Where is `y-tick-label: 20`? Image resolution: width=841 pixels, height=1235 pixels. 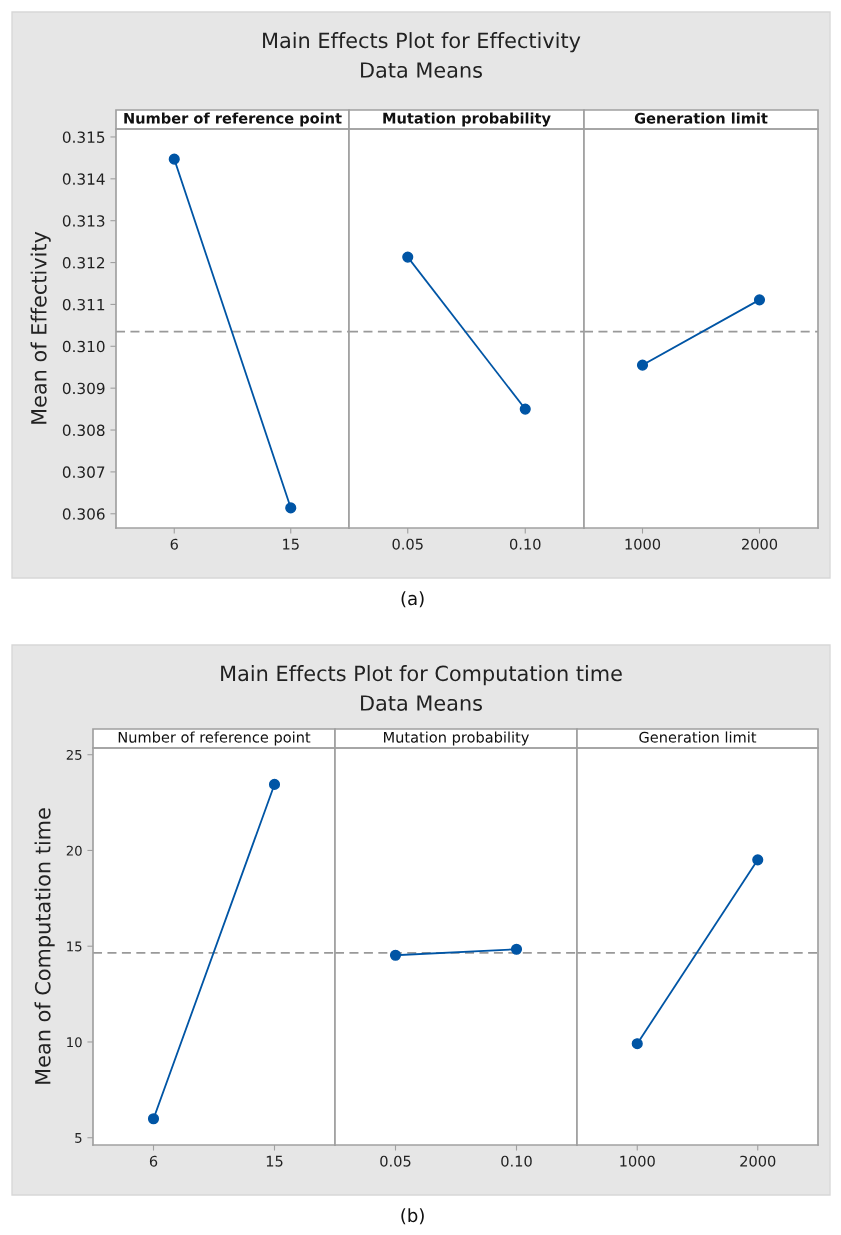 y-tick-label: 20 is located at coordinates (74, 850).